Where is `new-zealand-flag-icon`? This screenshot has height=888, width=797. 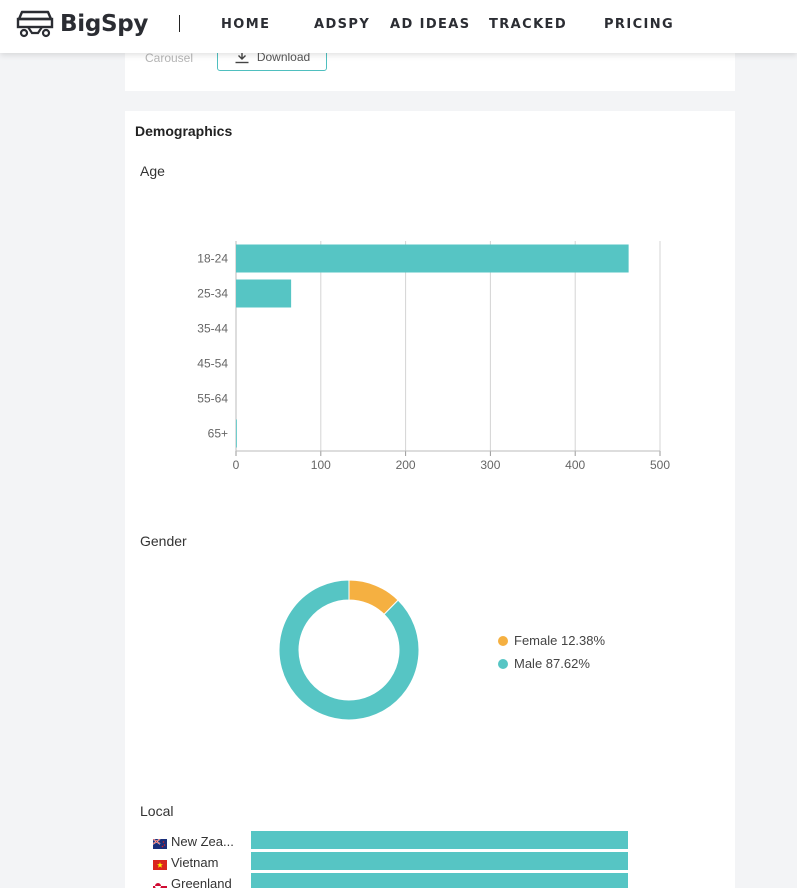
new-zealand-flag-icon is located at coordinates (159, 842).